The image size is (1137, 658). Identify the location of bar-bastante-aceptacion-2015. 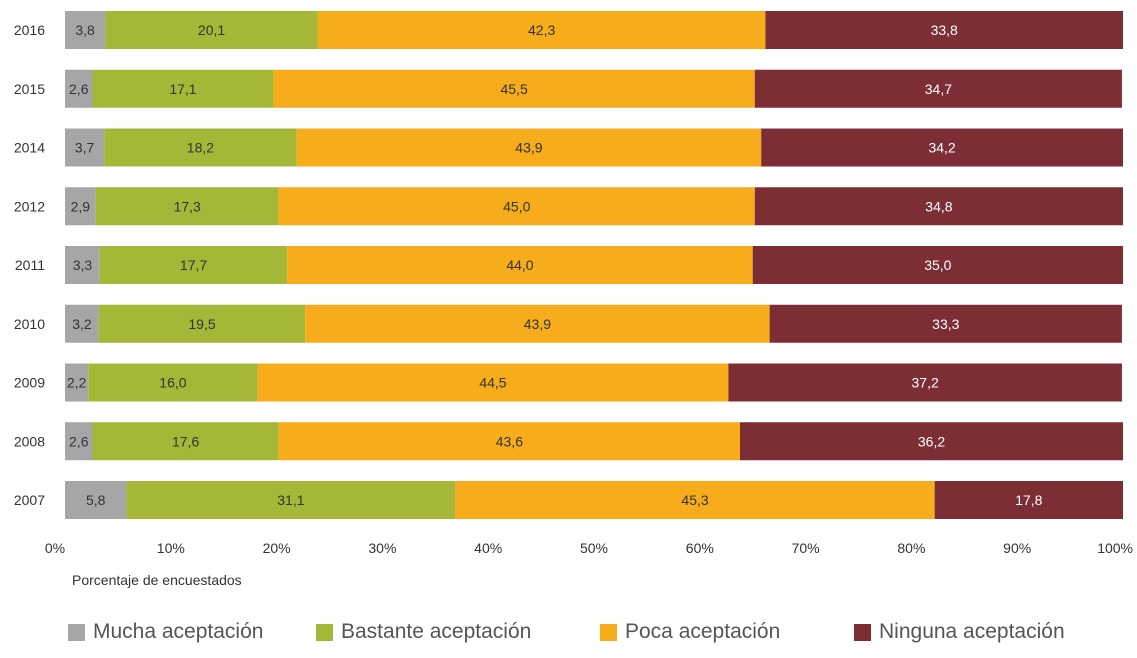
(183, 88).